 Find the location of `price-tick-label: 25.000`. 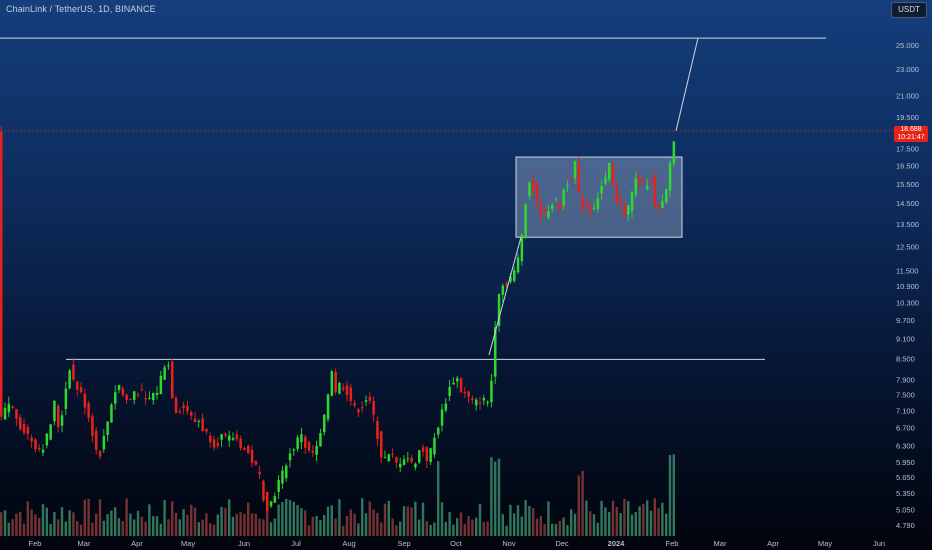

price-tick-label: 25.000 is located at coordinates (907, 45).